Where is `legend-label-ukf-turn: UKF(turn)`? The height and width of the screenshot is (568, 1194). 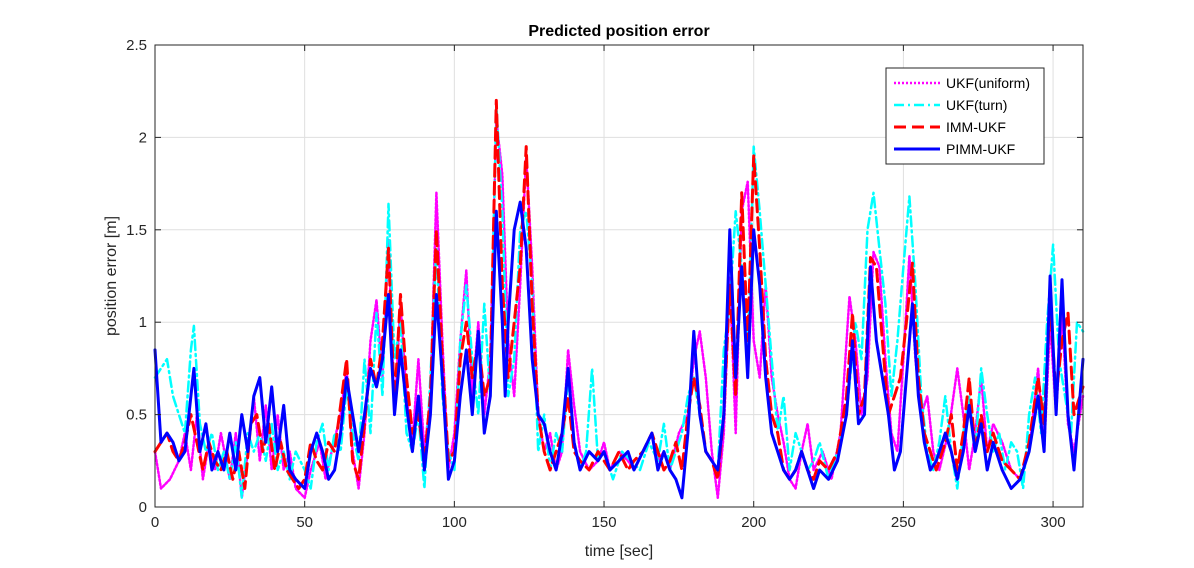
legend-label-ukf-turn: UKF(turn) is located at coordinates (976, 105).